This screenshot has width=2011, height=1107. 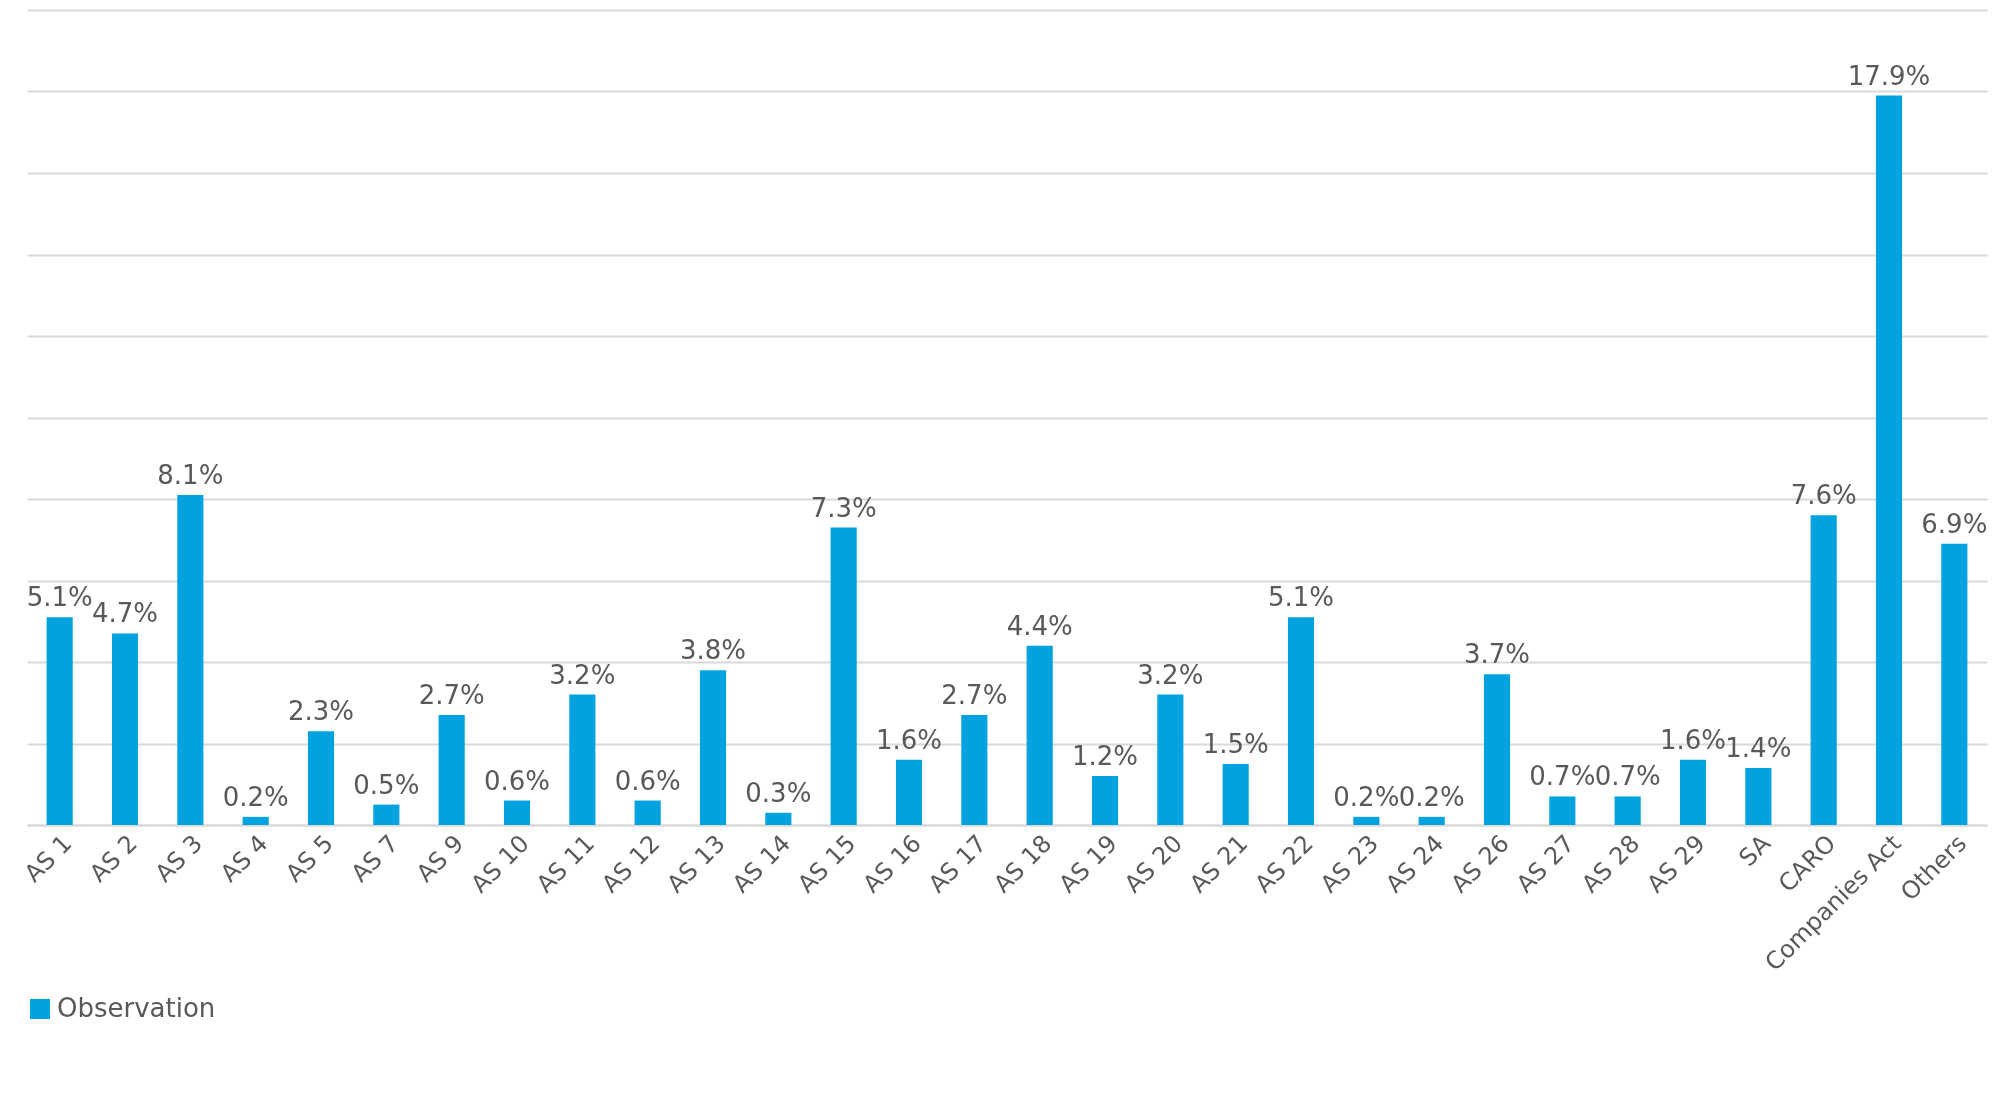 I want to click on data-label: 17.9%, so click(x=1889, y=75).